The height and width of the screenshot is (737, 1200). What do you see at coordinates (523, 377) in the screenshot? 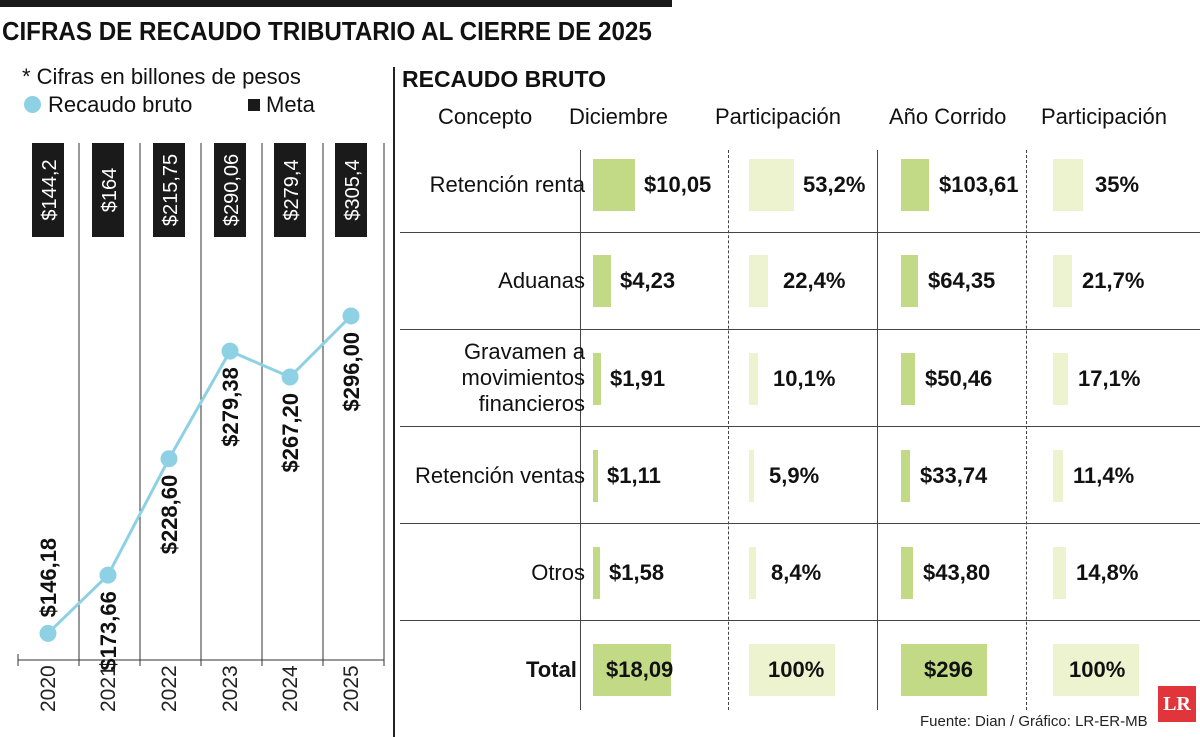
I see `row-label-line: movimientos` at bounding box center [523, 377].